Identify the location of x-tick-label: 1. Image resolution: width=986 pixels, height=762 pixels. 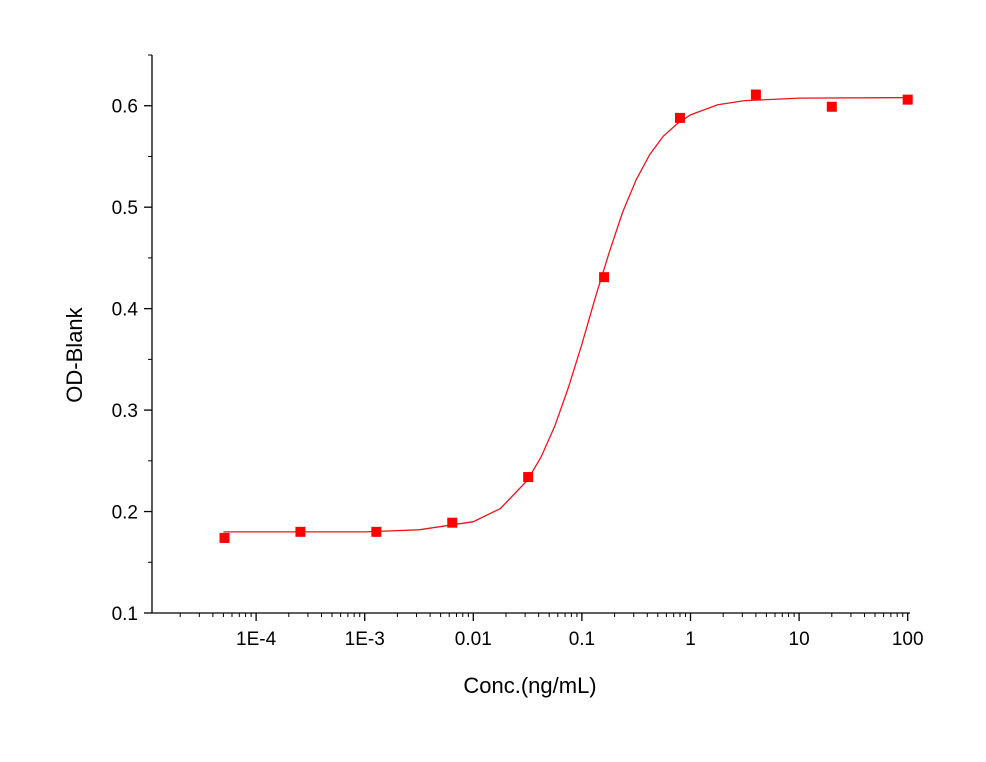
(690, 639).